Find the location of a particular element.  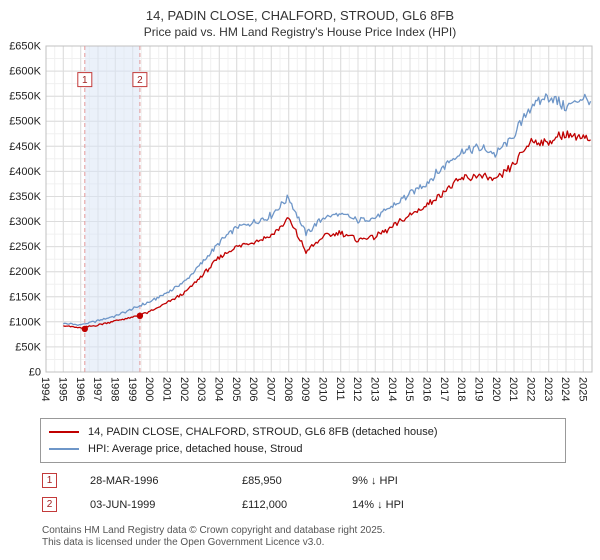

svg-text: 2 is located at coordinates (140, 80).